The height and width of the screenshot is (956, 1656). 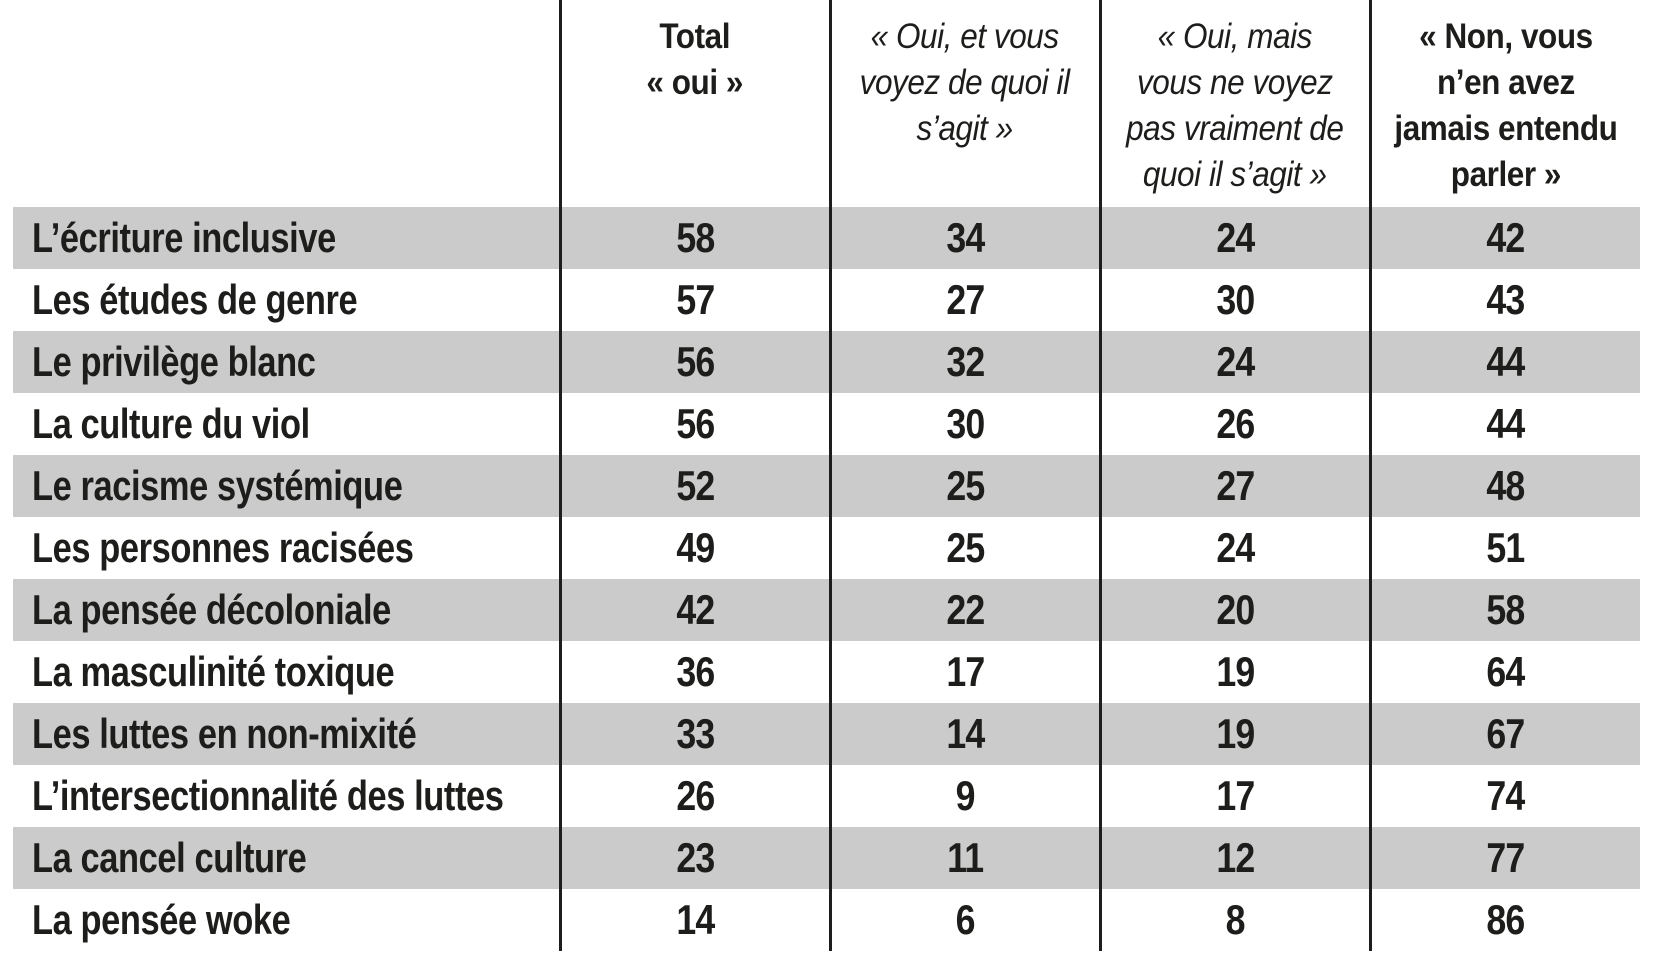 I want to click on cell-value: 43, so click(x=1506, y=299).